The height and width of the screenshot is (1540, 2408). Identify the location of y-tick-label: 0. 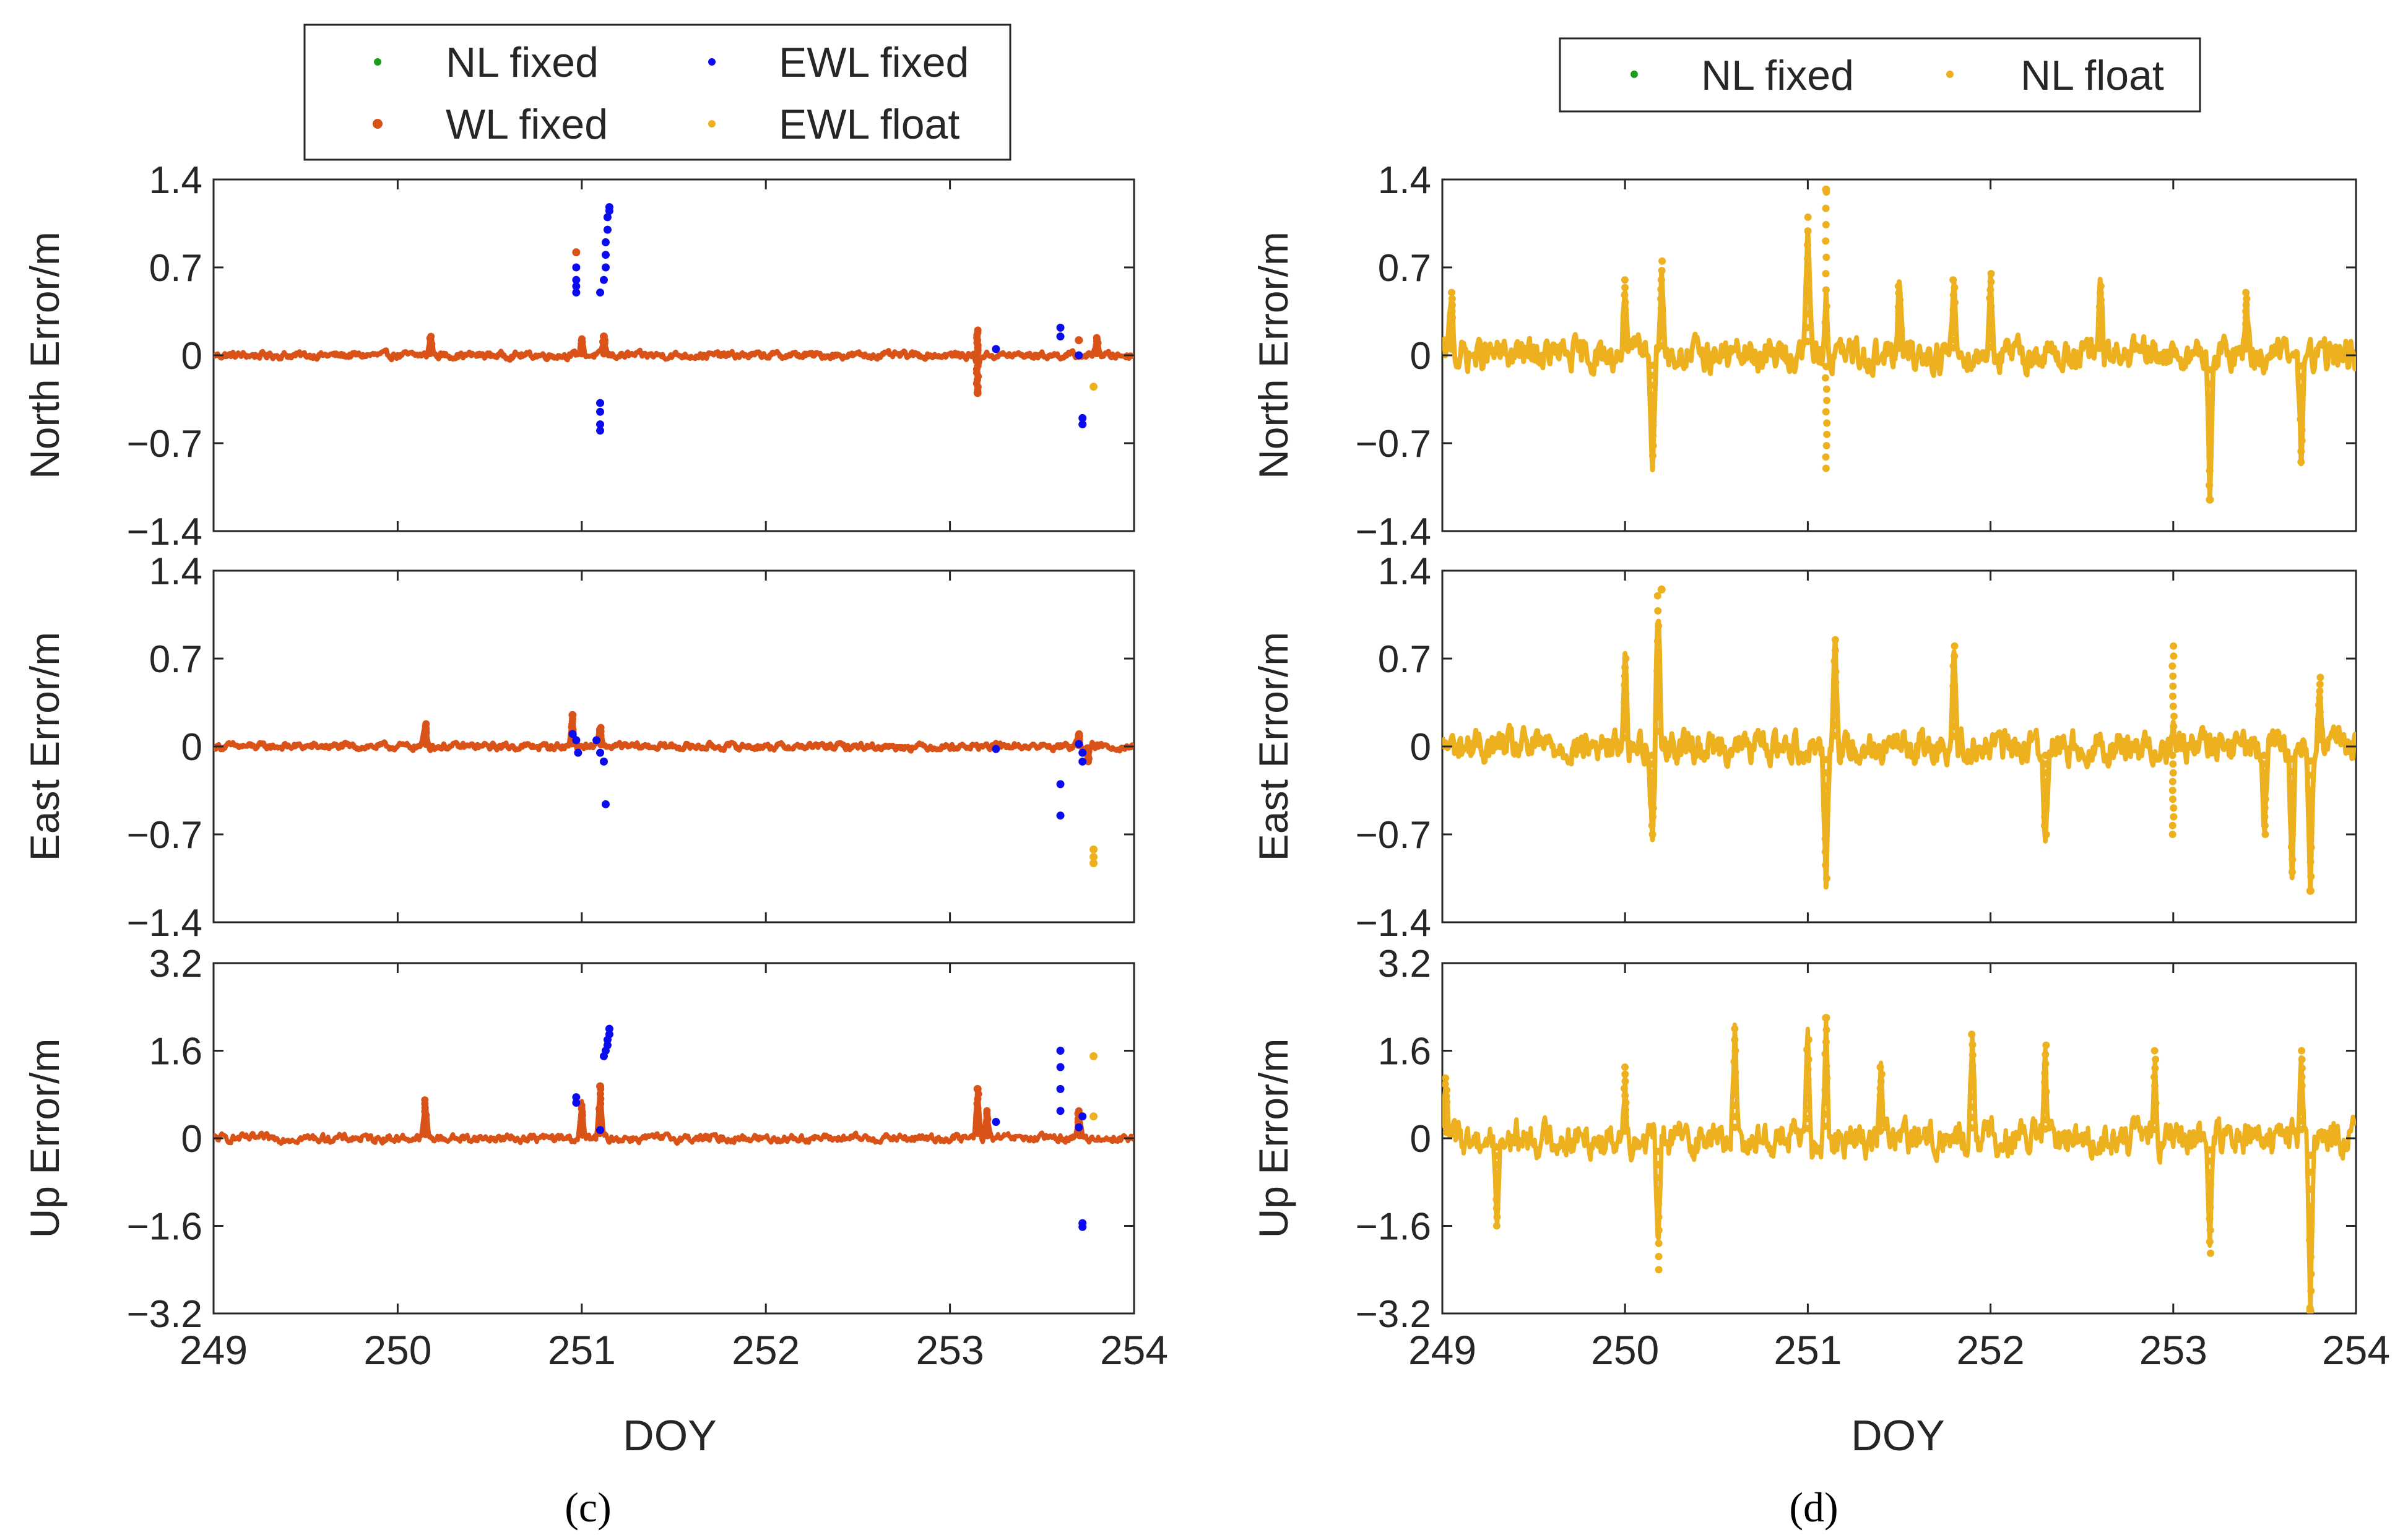
(1420, 748).